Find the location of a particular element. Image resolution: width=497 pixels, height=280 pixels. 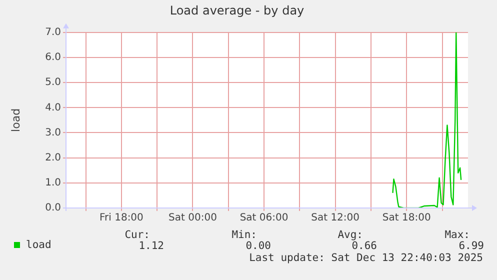

text: Cur: is located at coordinates (137, 235).